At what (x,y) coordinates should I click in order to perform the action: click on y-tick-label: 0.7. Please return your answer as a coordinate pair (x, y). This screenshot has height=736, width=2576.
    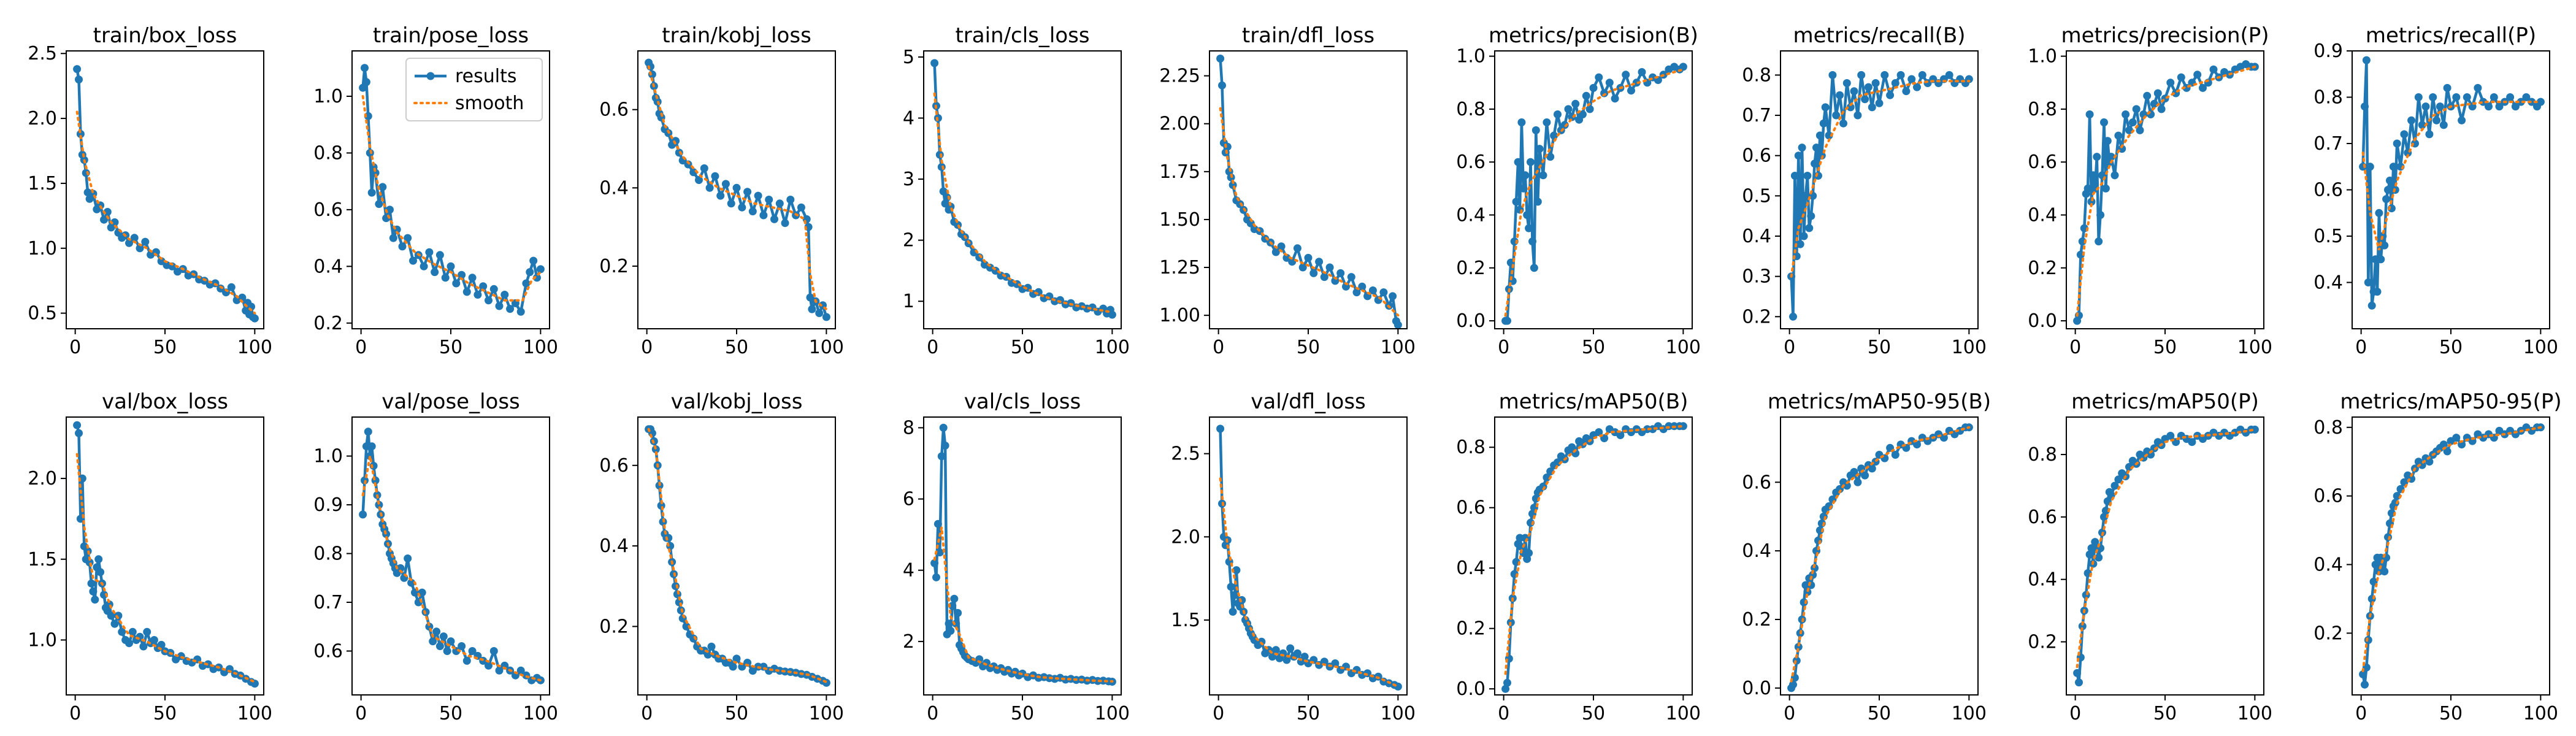
    Looking at the image, I should click on (2328, 144).